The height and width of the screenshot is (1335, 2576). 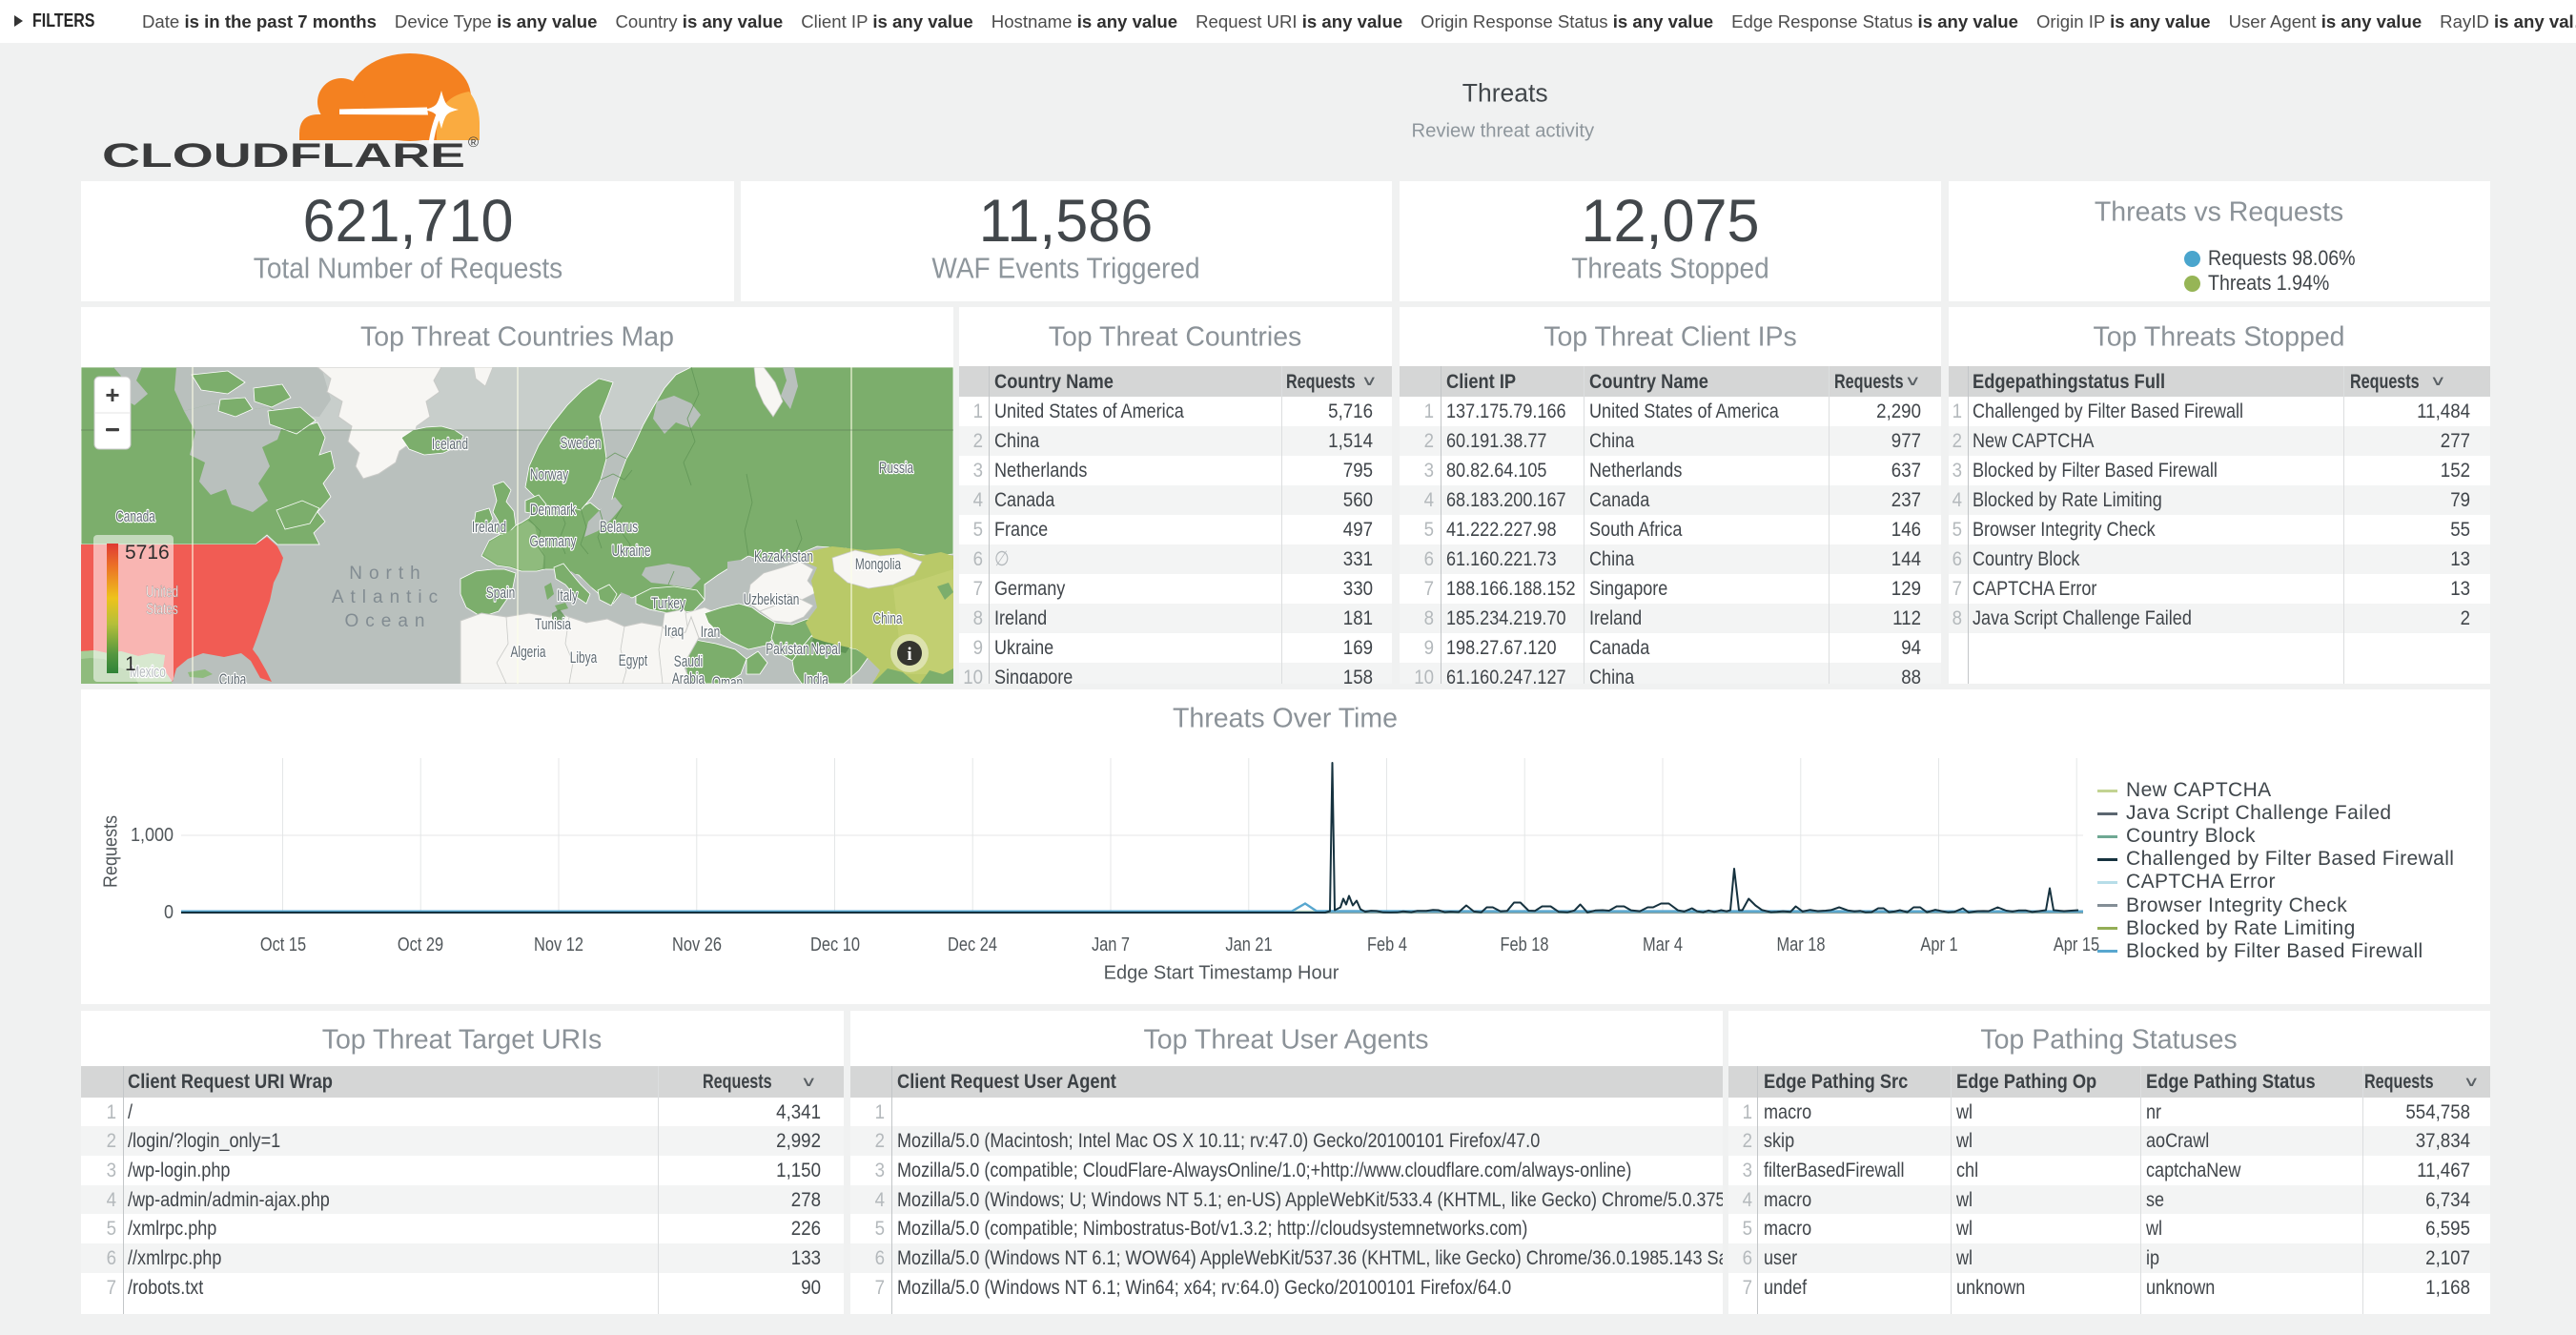 What do you see at coordinates (787, 649) in the screenshot?
I see `svg-text: Pakistan` at bounding box center [787, 649].